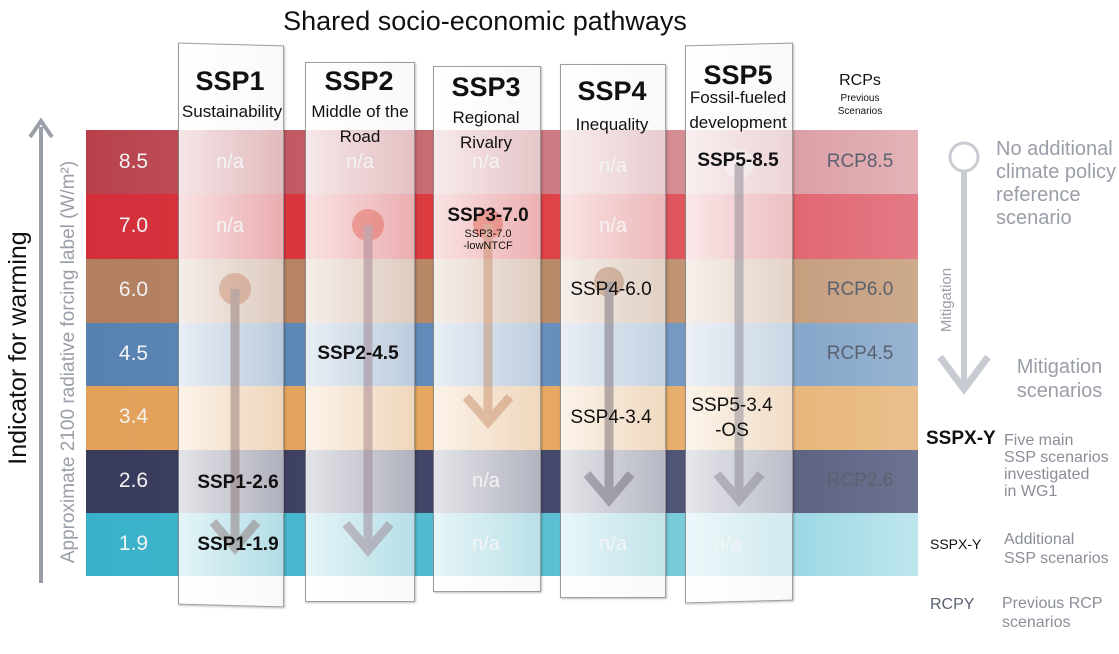 The image size is (1119, 654). Describe the element at coordinates (611, 417) in the screenshot. I see `scenario-ssp4-3-4: SSP4-3.4` at that location.